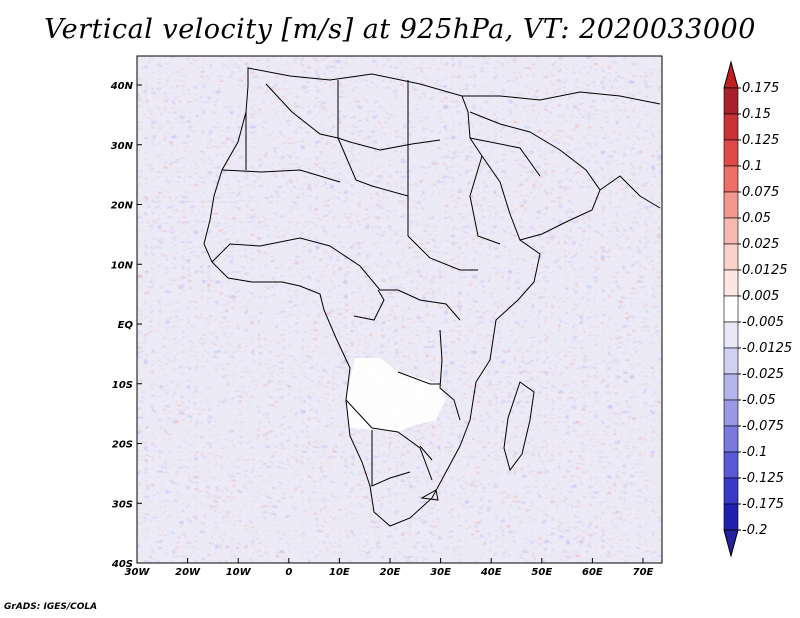 The width and height of the screenshot is (800, 618). I want to click on lat-tick-label: 30N, so click(122, 146).